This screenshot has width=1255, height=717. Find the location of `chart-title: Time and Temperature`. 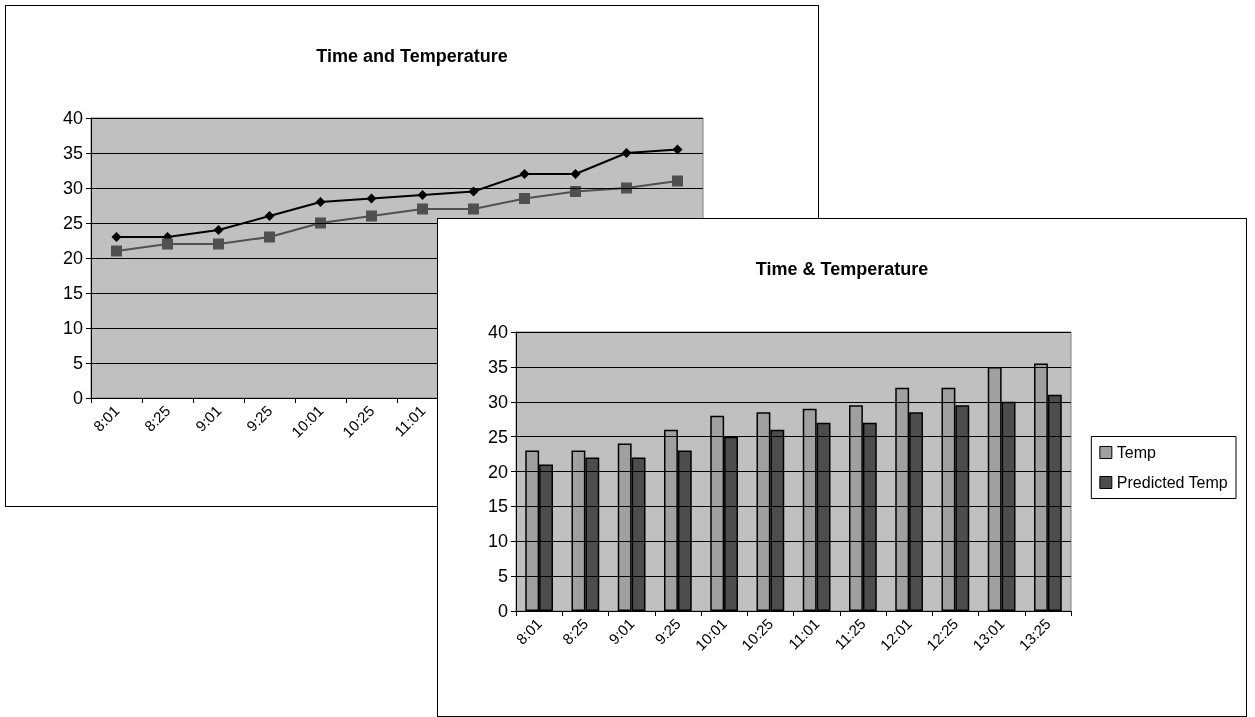

chart-title: Time and Temperature is located at coordinates (412, 56).